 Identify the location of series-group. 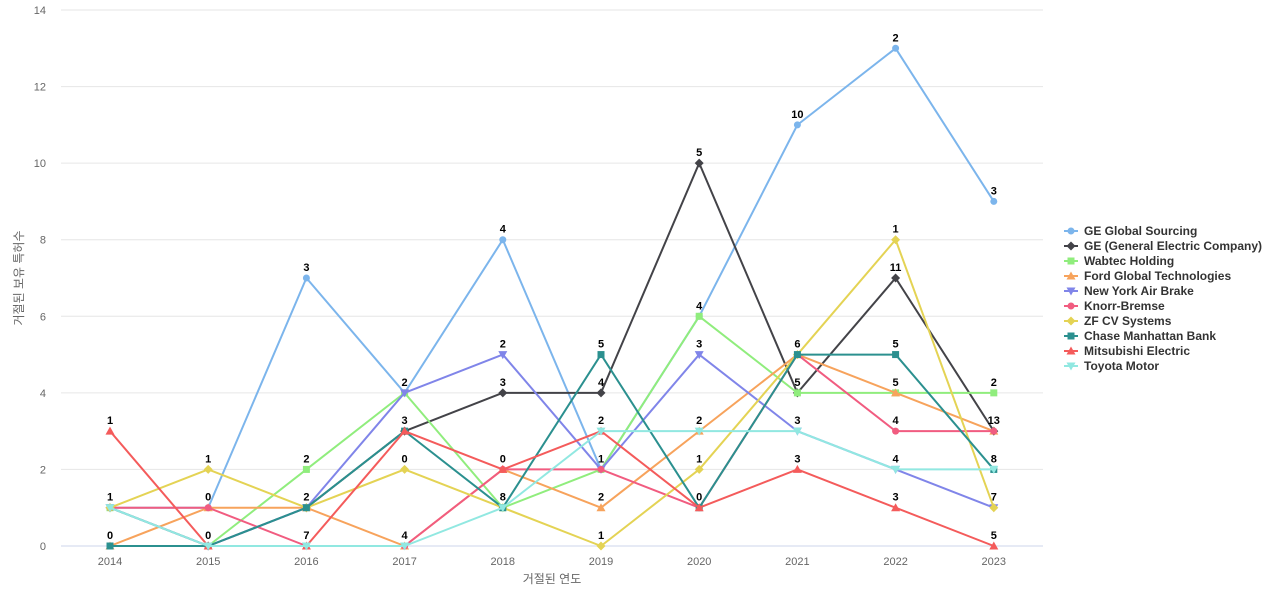
(552, 489).